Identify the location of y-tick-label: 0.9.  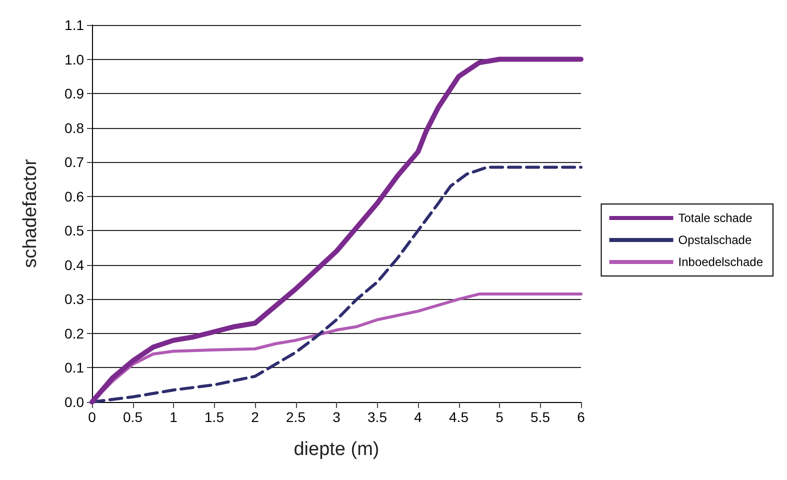
(74, 94).